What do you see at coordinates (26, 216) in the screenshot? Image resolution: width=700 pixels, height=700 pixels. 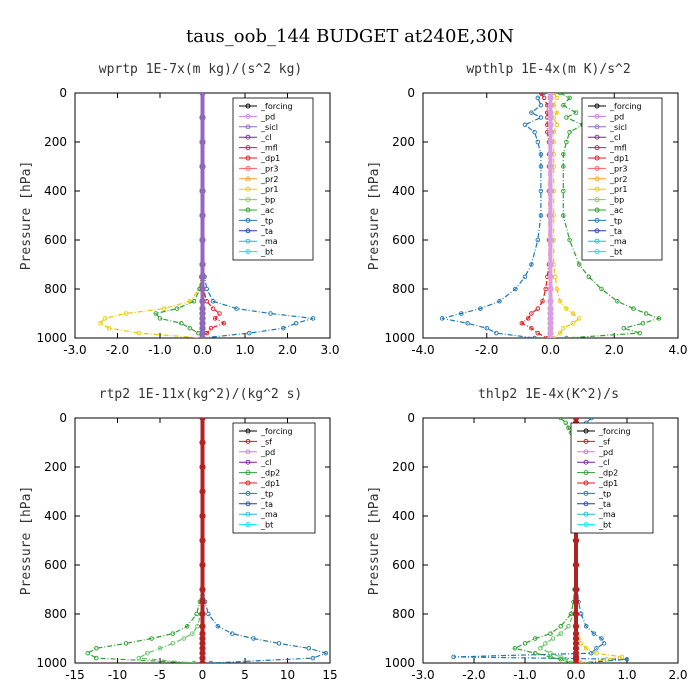 I see `y-axis-label: Pressure [hPa]` at bounding box center [26, 216].